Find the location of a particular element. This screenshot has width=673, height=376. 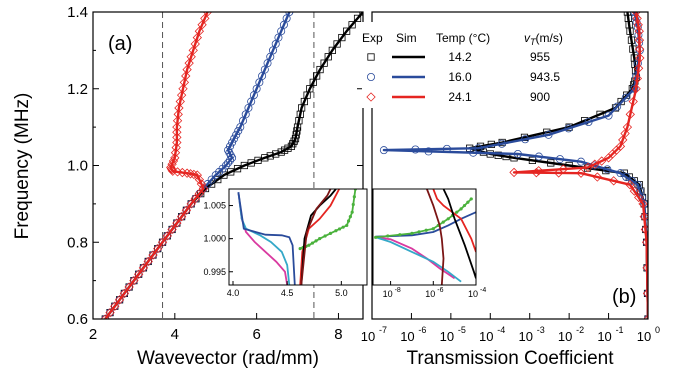

legend-row-16.0: 16.0 943.5 is located at coordinates (463, 77).